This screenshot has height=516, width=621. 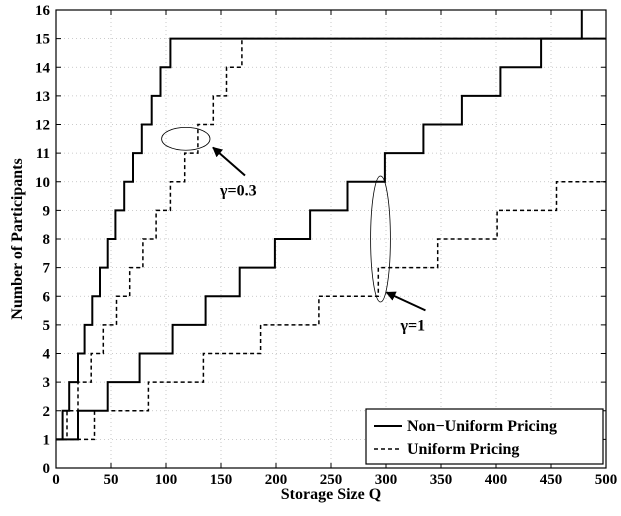 I want to click on y-tick-label: 9, so click(x=47, y=211).